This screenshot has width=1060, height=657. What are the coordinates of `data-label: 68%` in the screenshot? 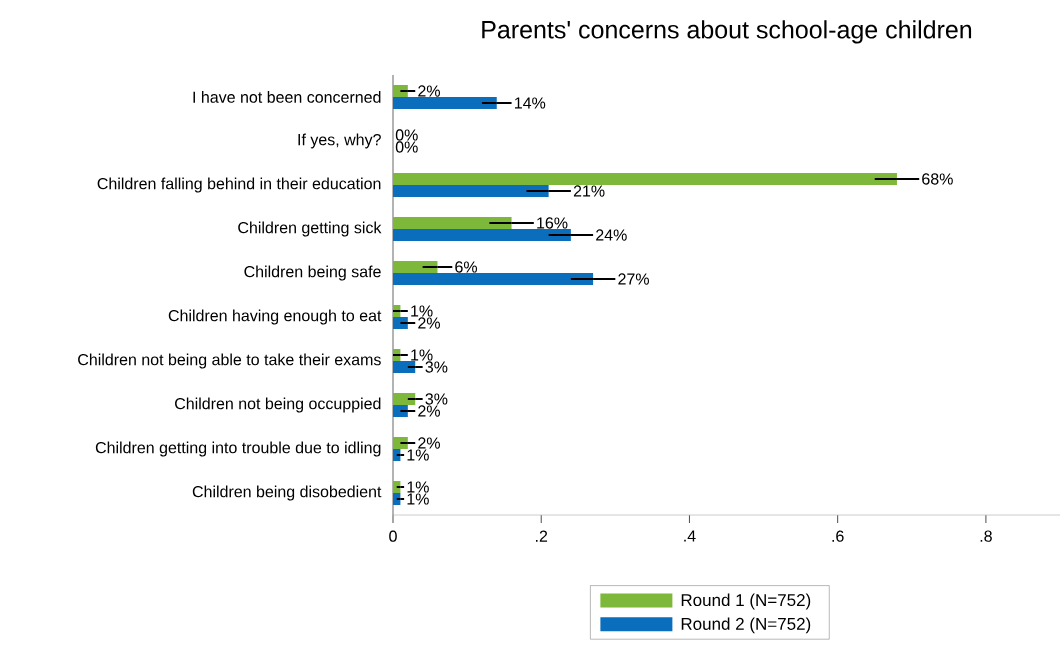 It's located at (937, 179).